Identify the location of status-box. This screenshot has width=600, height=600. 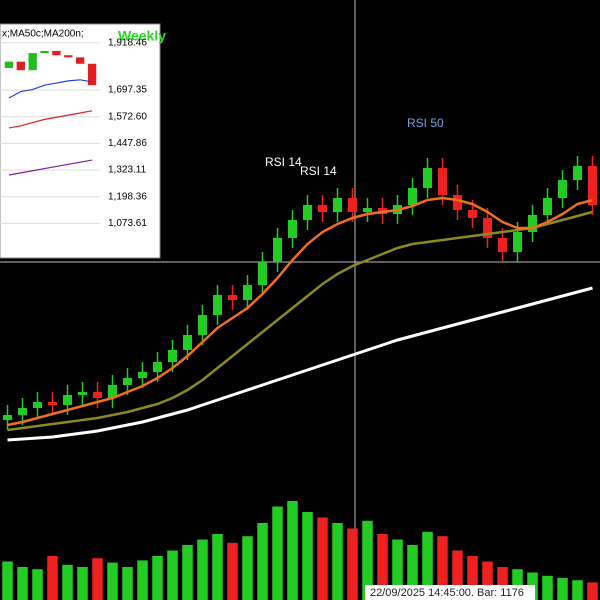
(450, 592).